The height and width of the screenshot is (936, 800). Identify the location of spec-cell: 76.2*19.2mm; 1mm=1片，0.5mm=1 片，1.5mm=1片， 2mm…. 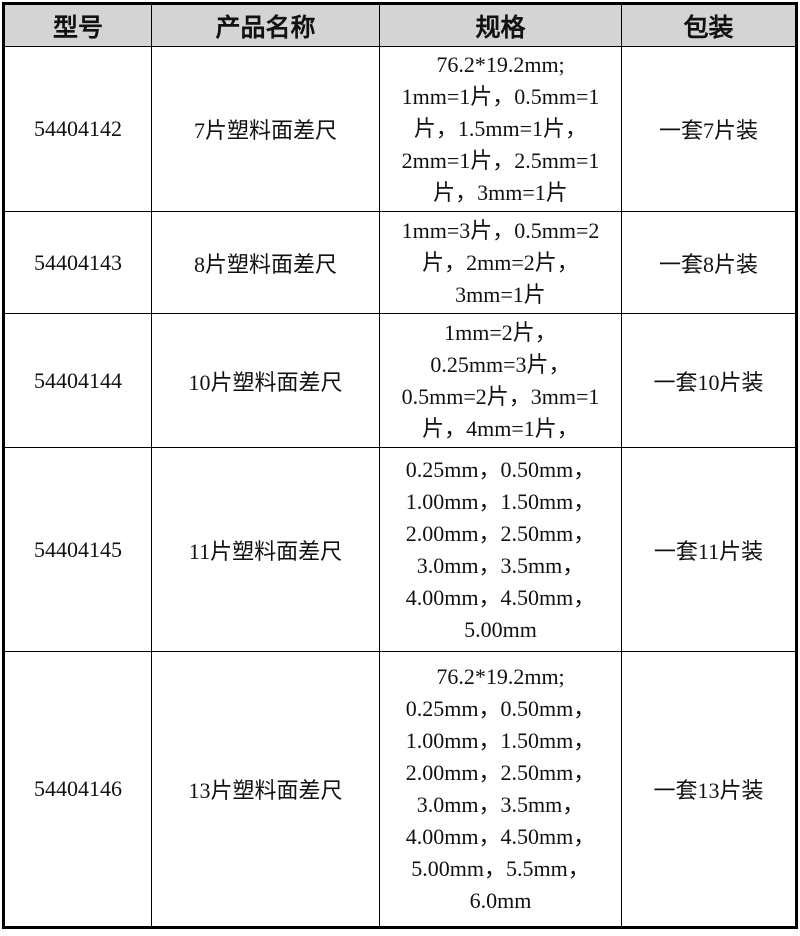
(500, 129).